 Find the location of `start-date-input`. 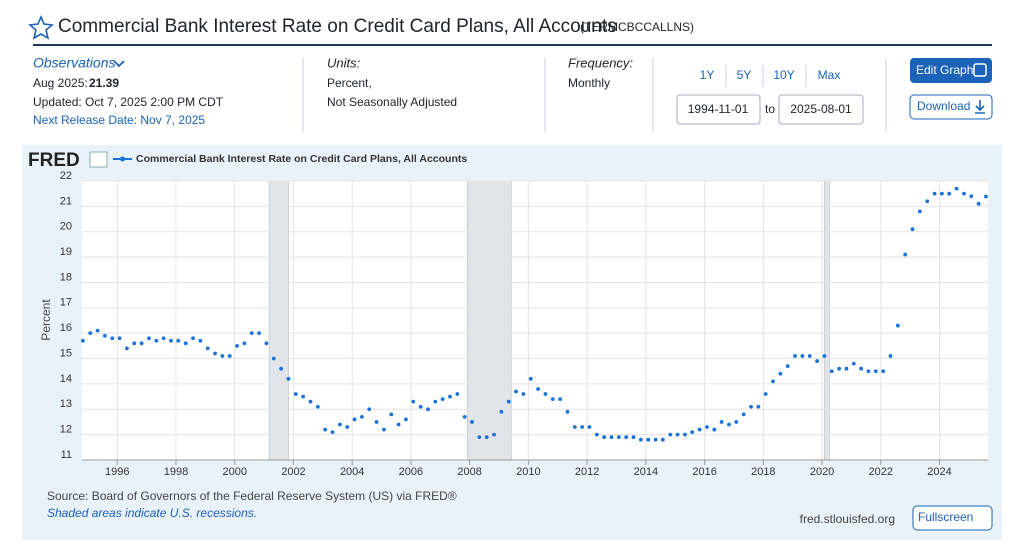

start-date-input is located at coordinates (718, 109).